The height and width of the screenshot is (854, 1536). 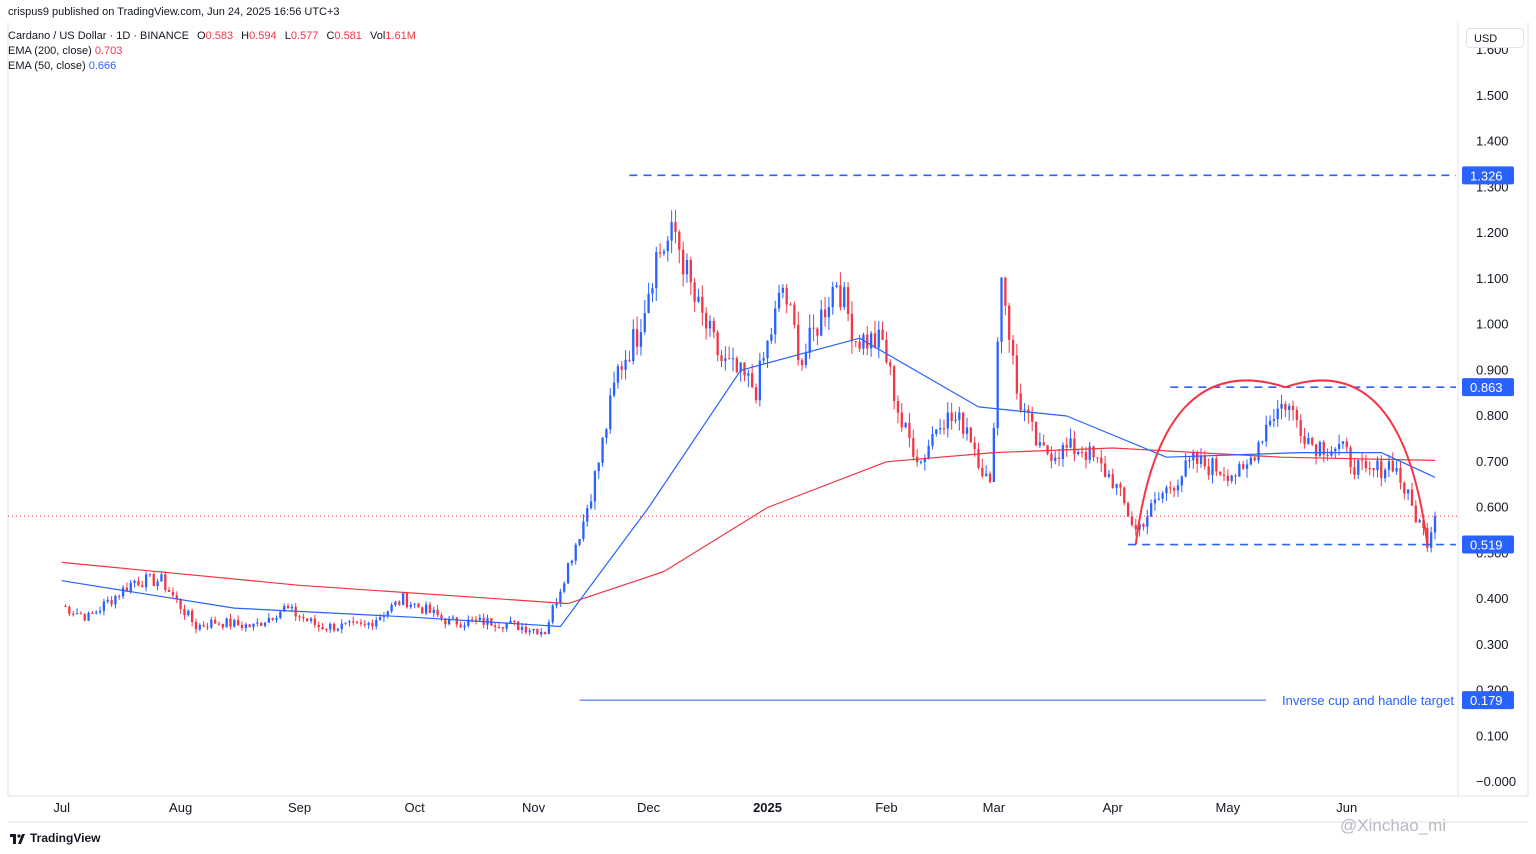 I want to click on tradingview-logo-icon, so click(x=18, y=838).